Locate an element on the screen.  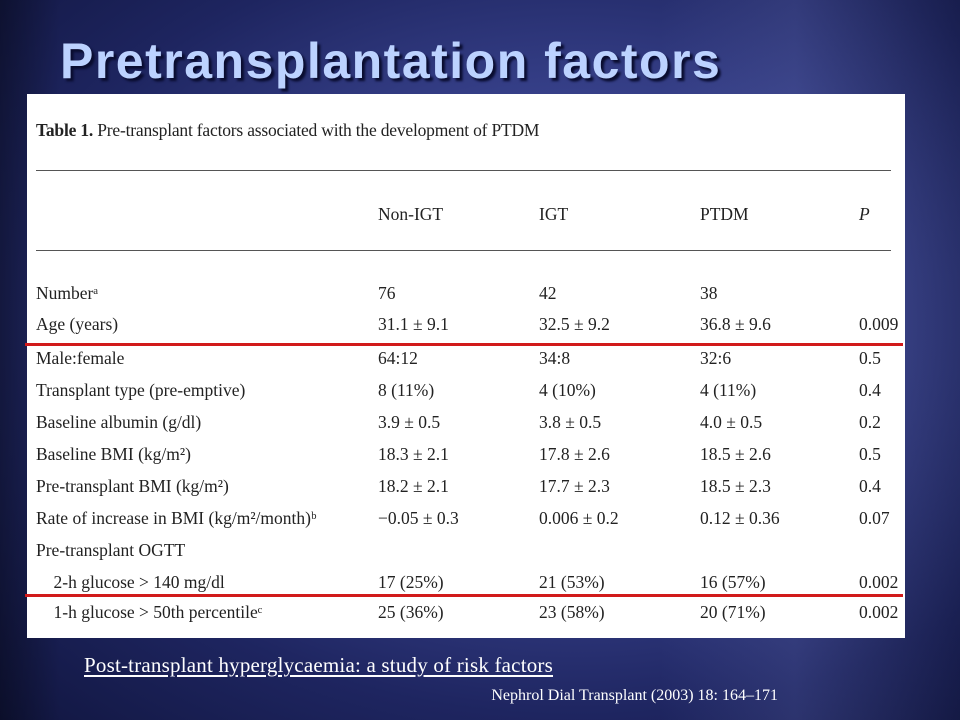
table-header-rule is located at coordinates (463, 250).